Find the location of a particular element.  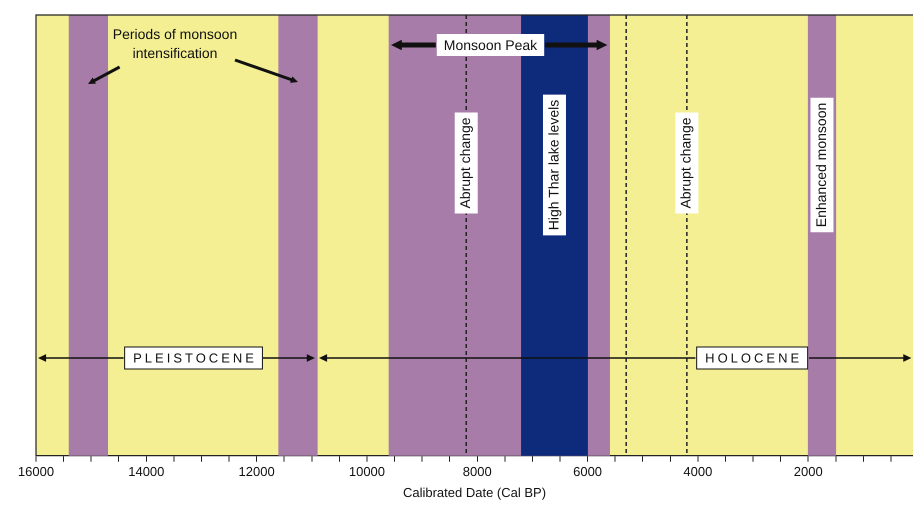

x-tick-label: 14000 is located at coordinates (146, 472).